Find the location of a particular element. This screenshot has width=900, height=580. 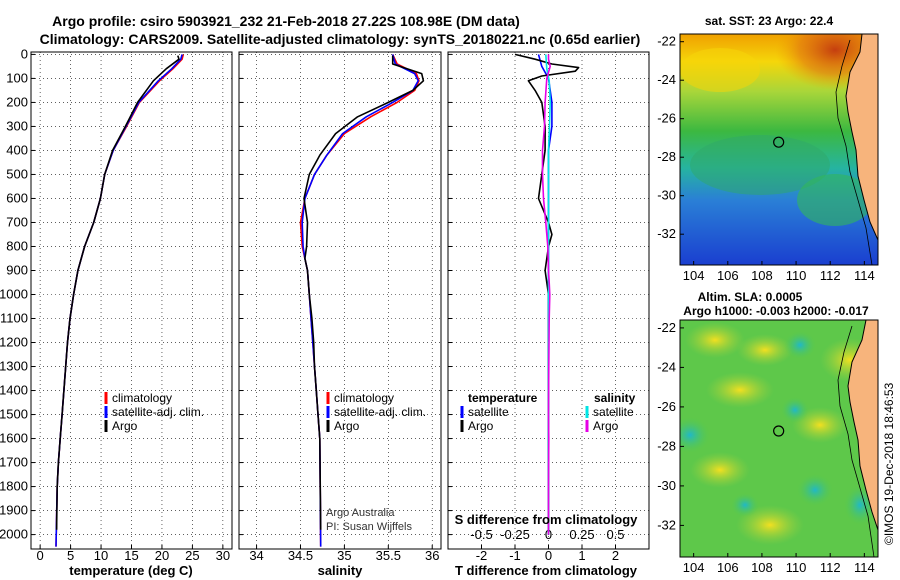

t-difference-axis-label: T difference from climatology is located at coordinates (546, 570).